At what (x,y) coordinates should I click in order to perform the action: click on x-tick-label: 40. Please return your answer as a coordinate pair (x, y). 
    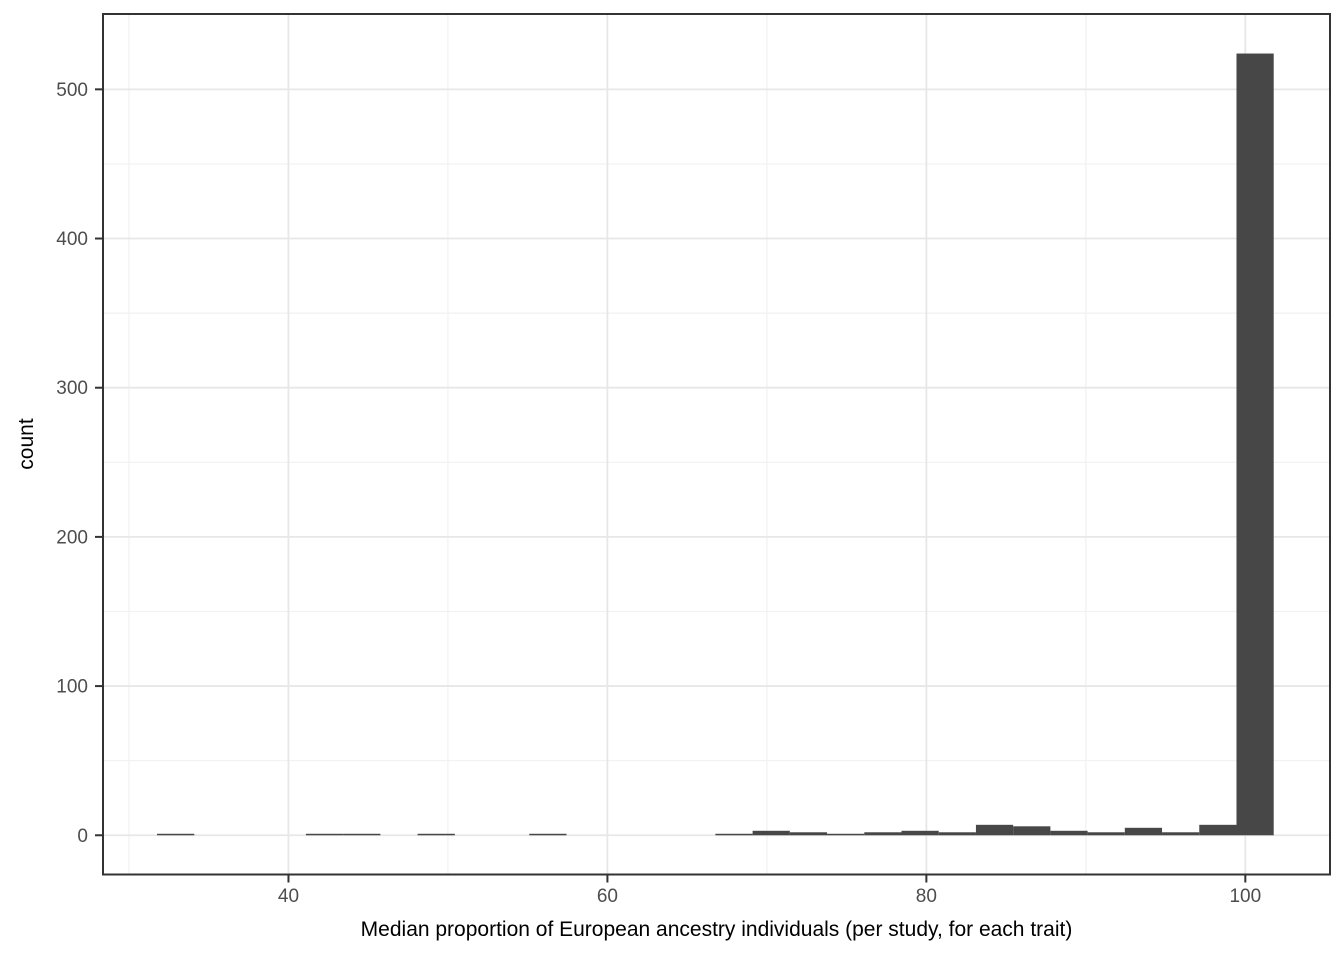
    Looking at the image, I should click on (288, 896).